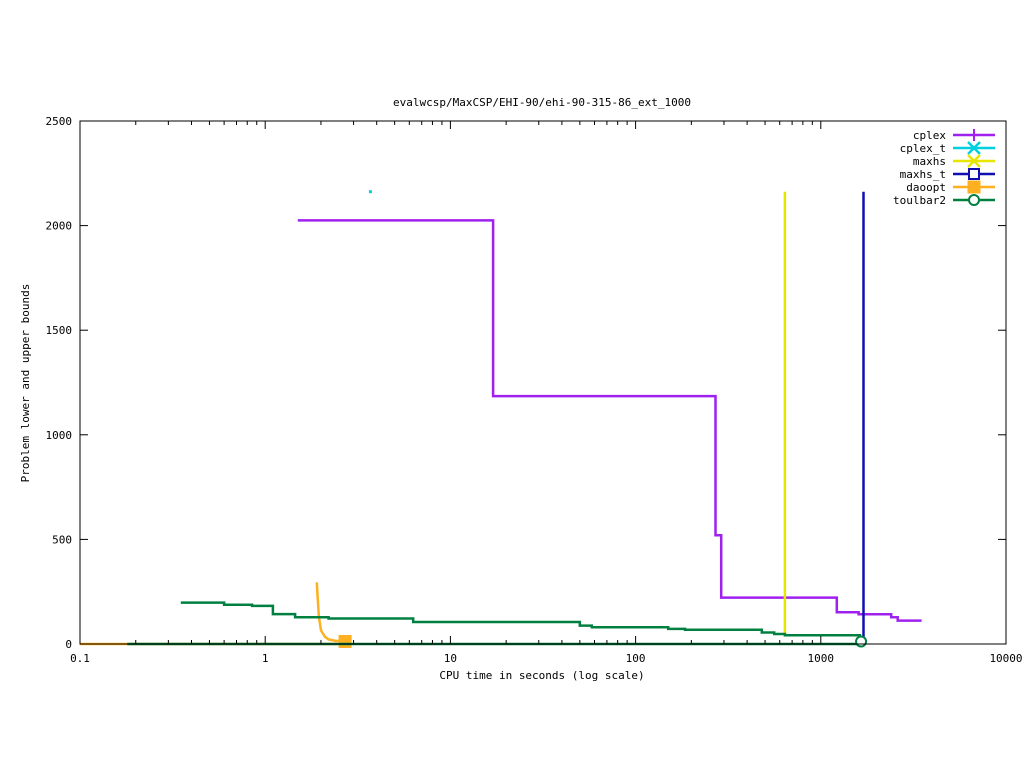 The width and height of the screenshot is (1024, 768). Describe the element at coordinates (923, 174) in the screenshot. I see `legend-label: maxhs_t` at that location.